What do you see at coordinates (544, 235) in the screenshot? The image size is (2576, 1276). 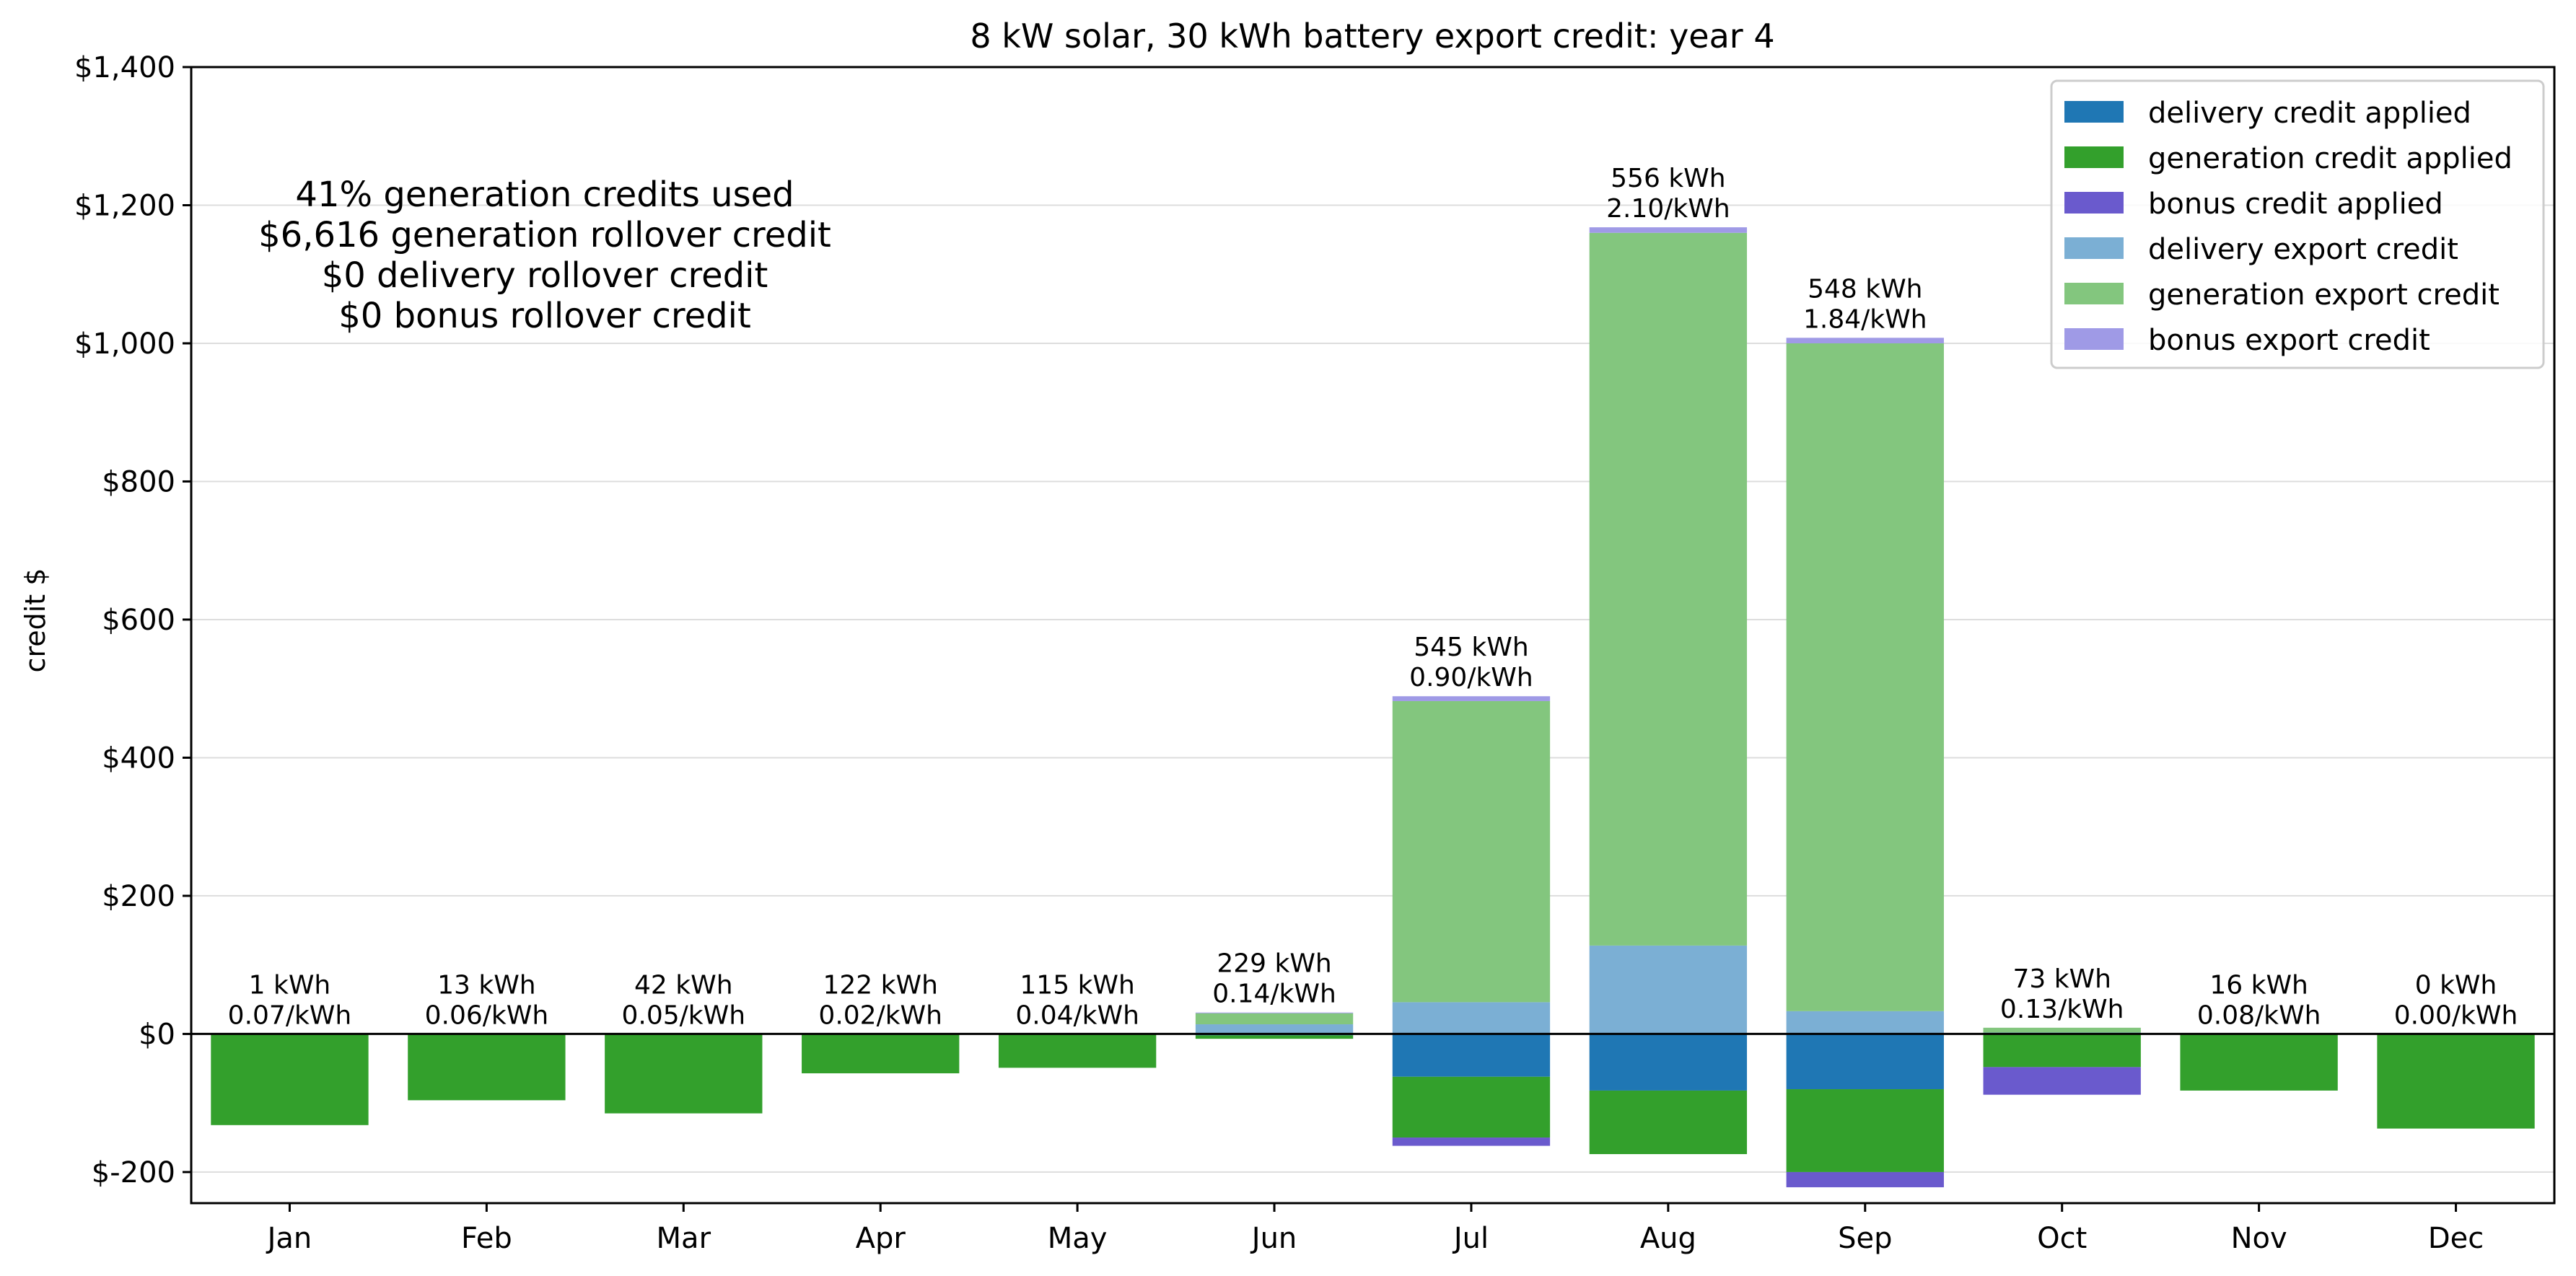 I see `annotation-line-2: $6,616 generation rollover credit` at bounding box center [544, 235].